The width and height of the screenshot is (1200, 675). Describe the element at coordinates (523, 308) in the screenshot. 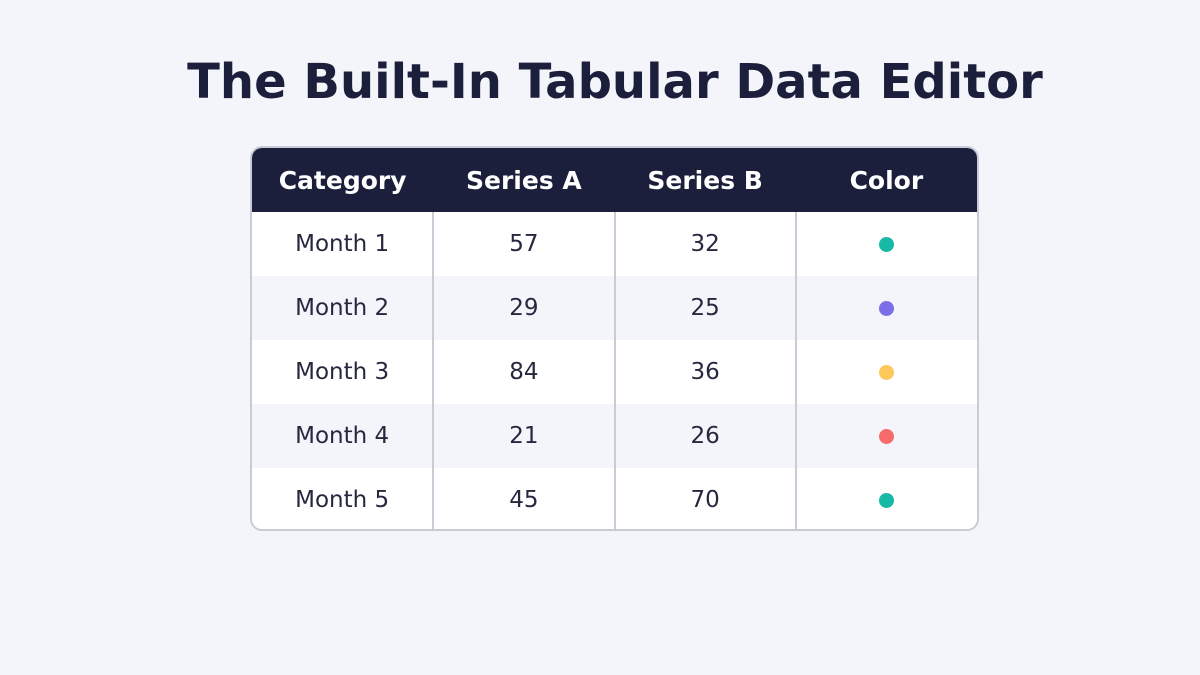

I see `series-a-cell: 29` at that location.